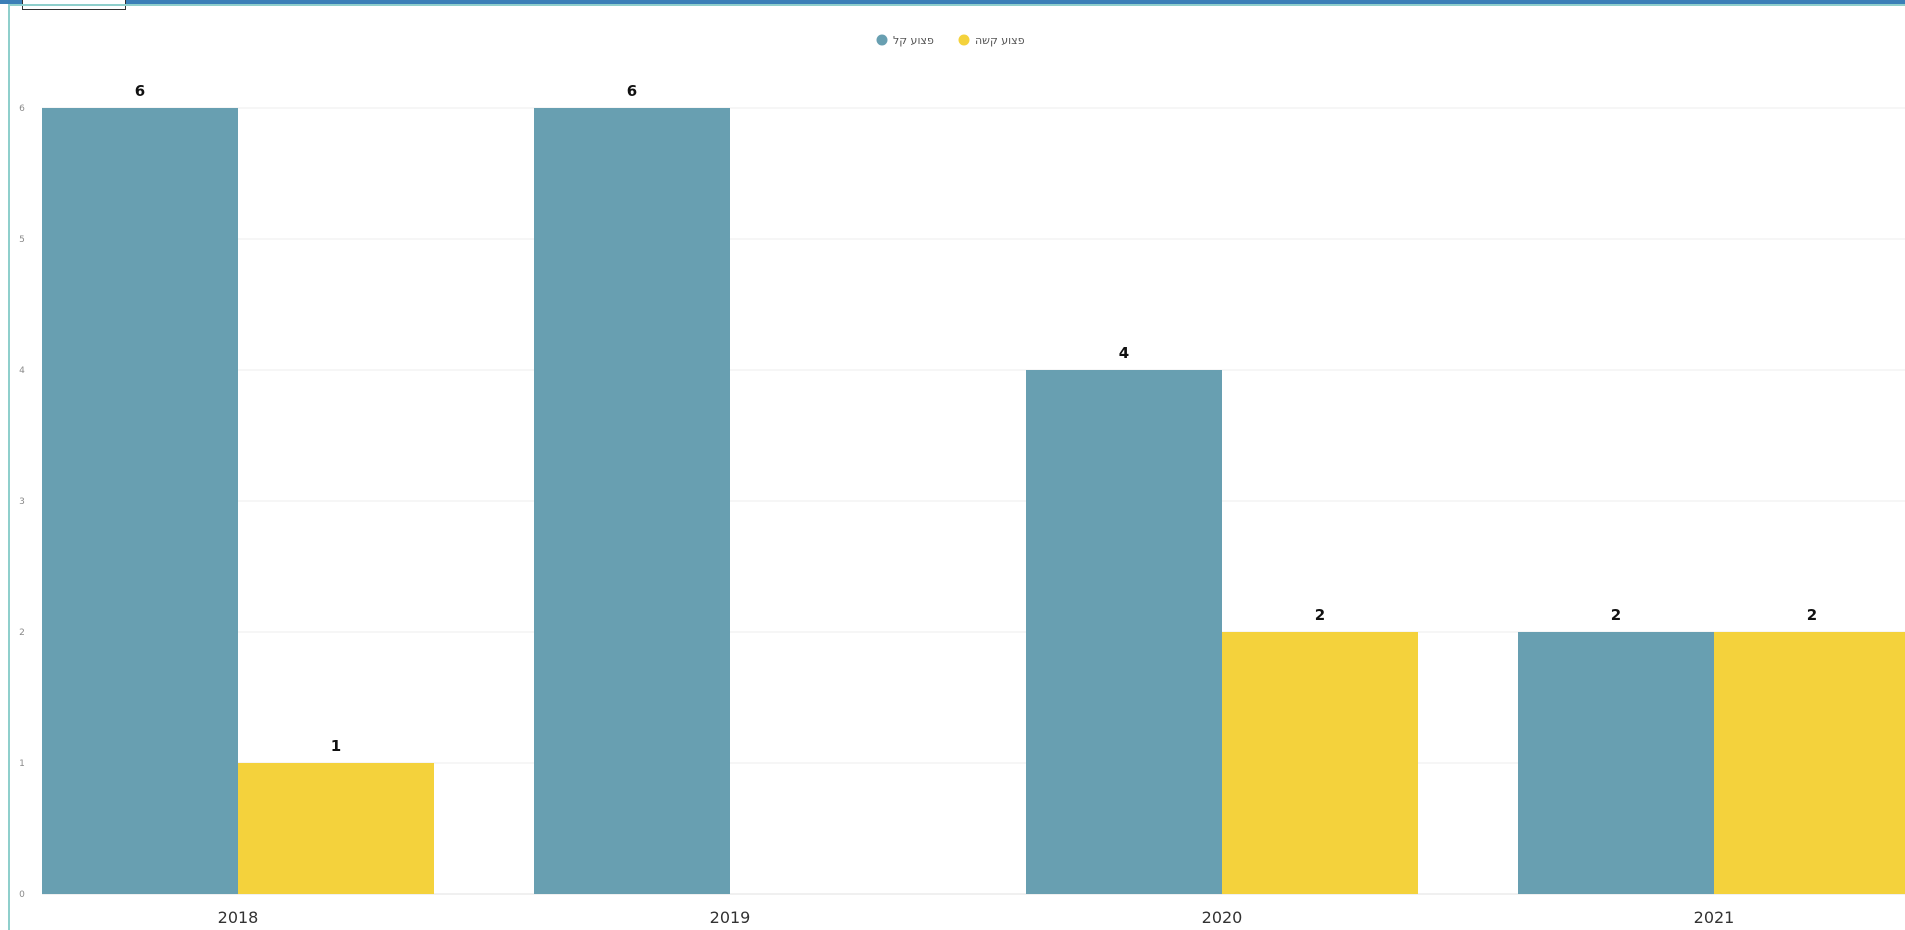  I want to click on x-axis: 2018 2019 2020 2021, so click(976, 917).